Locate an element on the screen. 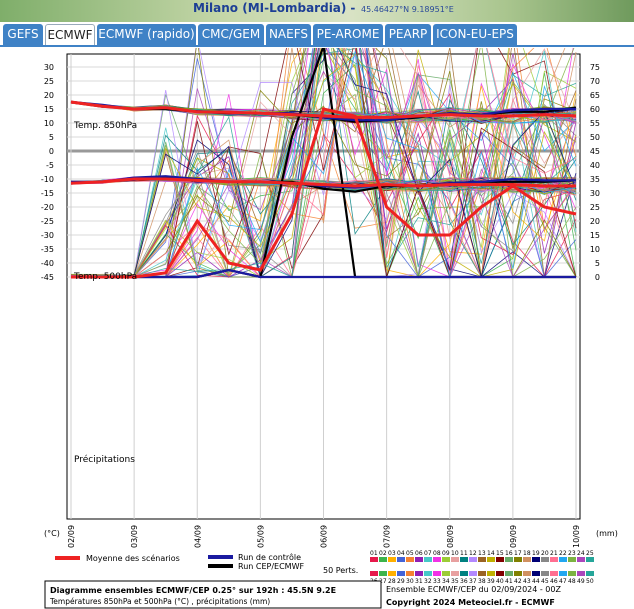  y-left-tick-label: 10 is located at coordinates (49, 123).